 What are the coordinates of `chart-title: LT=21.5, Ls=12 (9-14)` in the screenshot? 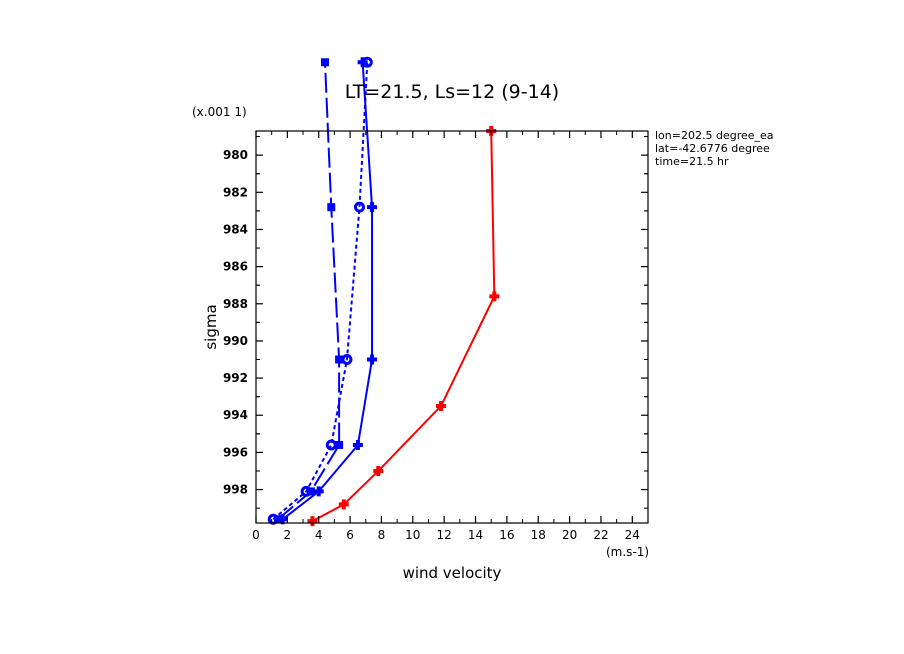 It's located at (452, 92).